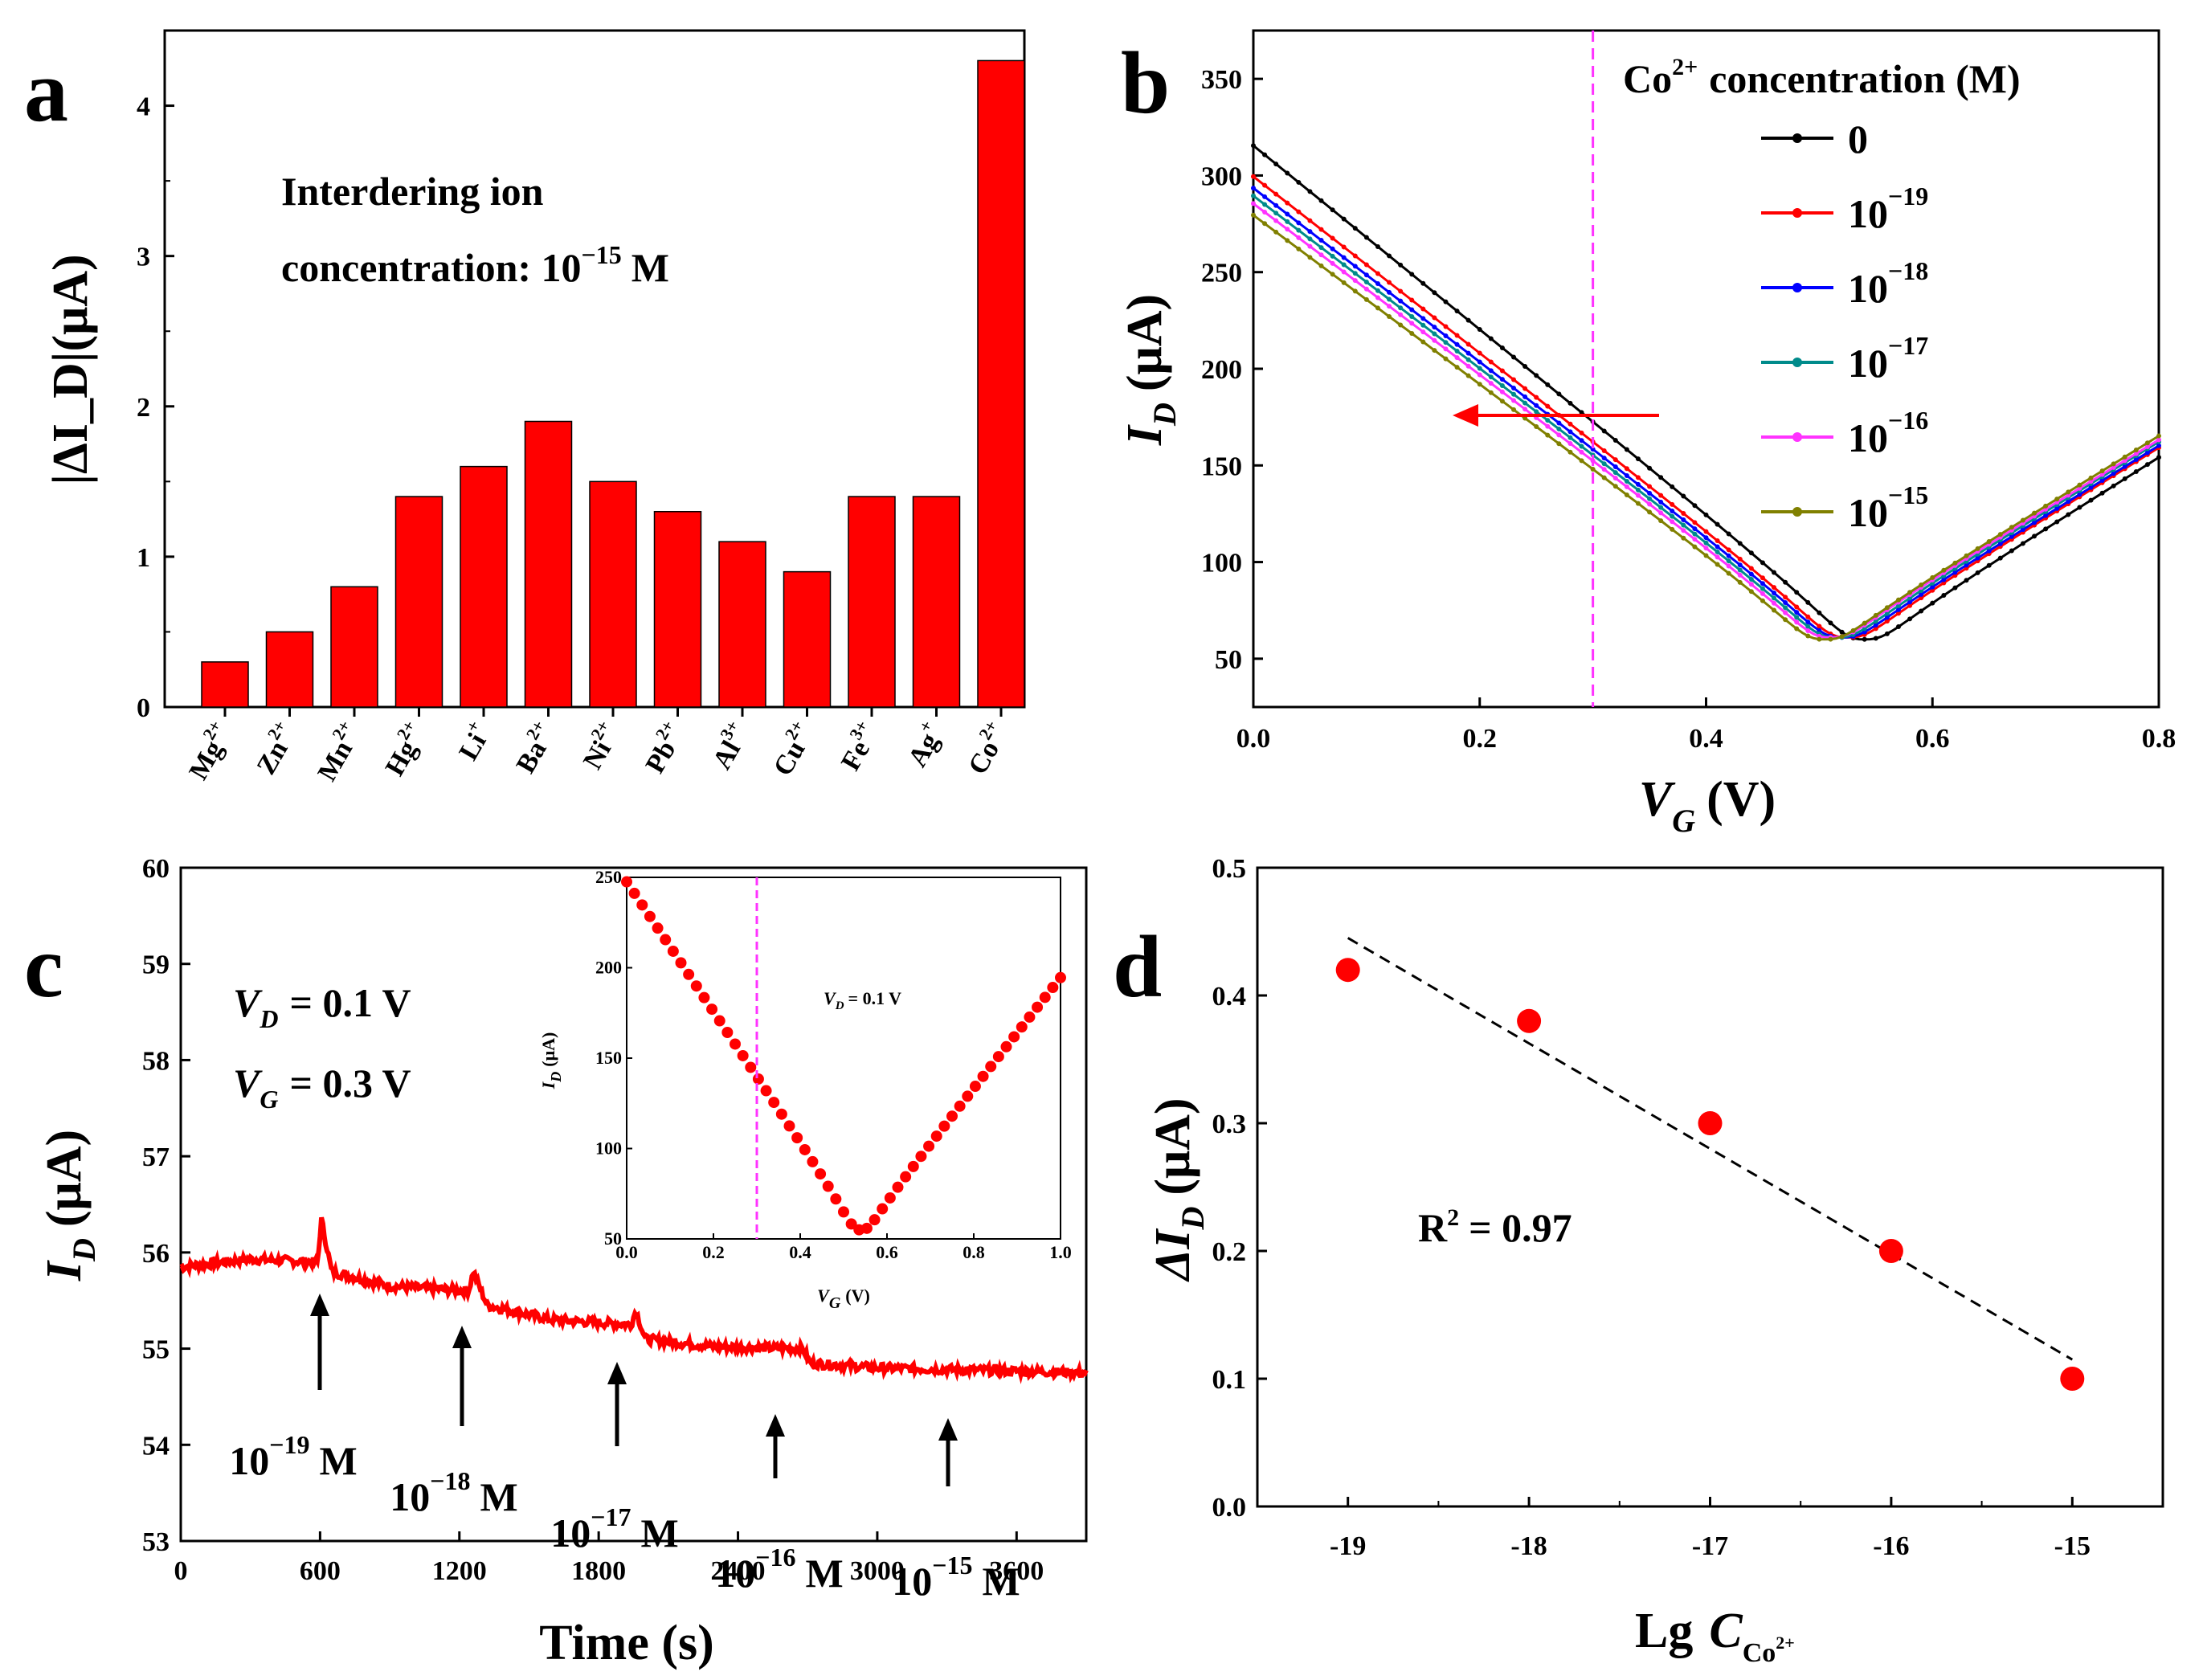 Image resolution: width=2203 pixels, height=1680 pixels. What do you see at coordinates (1495, 1227) in the screenshot?
I see `chart-d-r2: R2 = 0.97` at bounding box center [1495, 1227].